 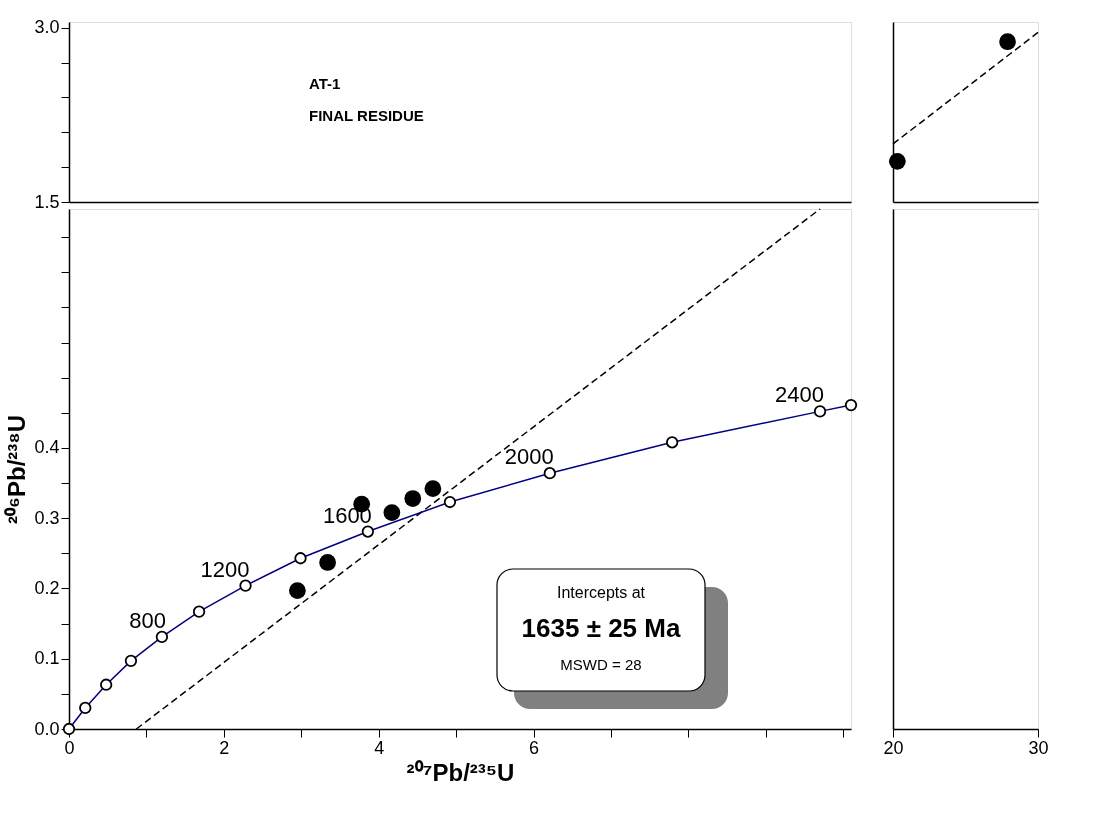 I want to click on y-tick-label: 1.5, so click(x=47, y=201).